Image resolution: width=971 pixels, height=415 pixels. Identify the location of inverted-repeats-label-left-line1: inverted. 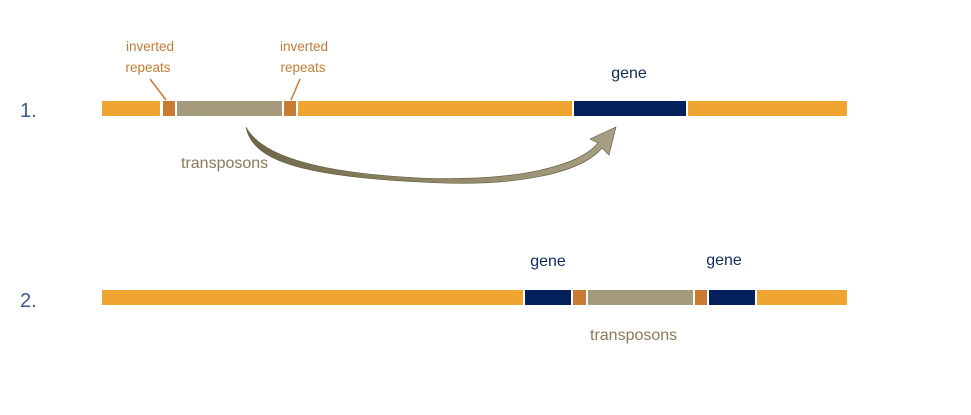
(150, 46).